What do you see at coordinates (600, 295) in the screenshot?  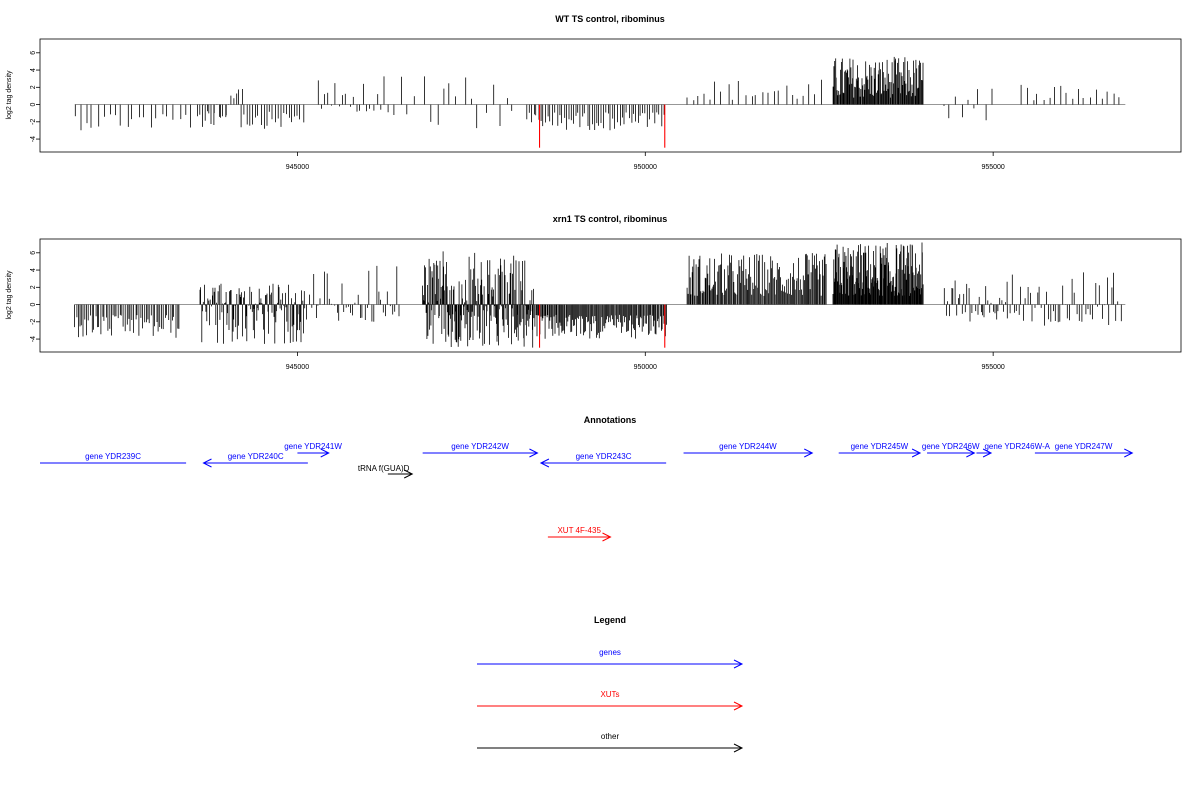 I see `xrn1-bars` at bounding box center [600, 295].